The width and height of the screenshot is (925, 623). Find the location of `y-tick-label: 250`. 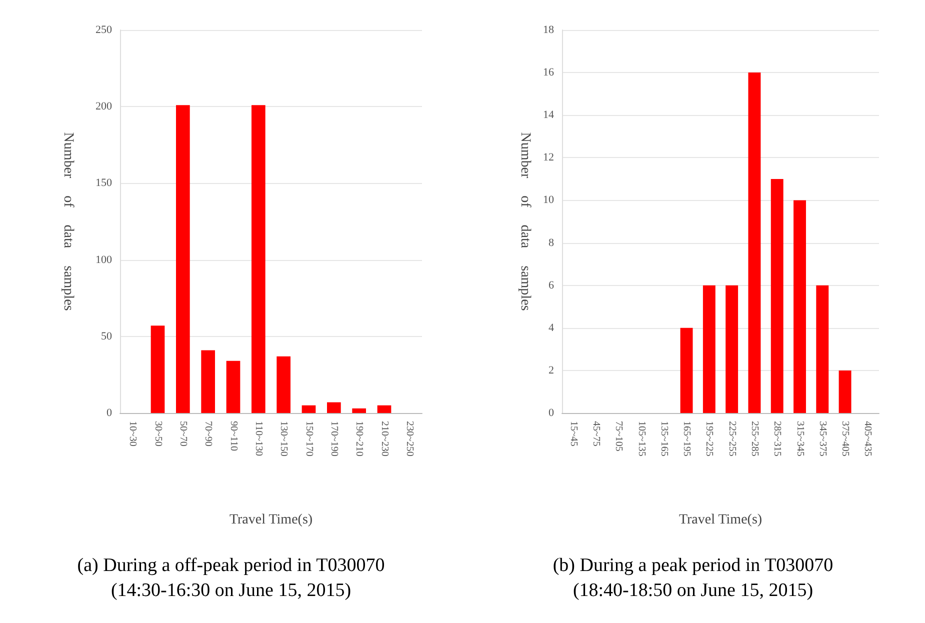

y-tick-label: 250 is located at coordinates (104, 30).